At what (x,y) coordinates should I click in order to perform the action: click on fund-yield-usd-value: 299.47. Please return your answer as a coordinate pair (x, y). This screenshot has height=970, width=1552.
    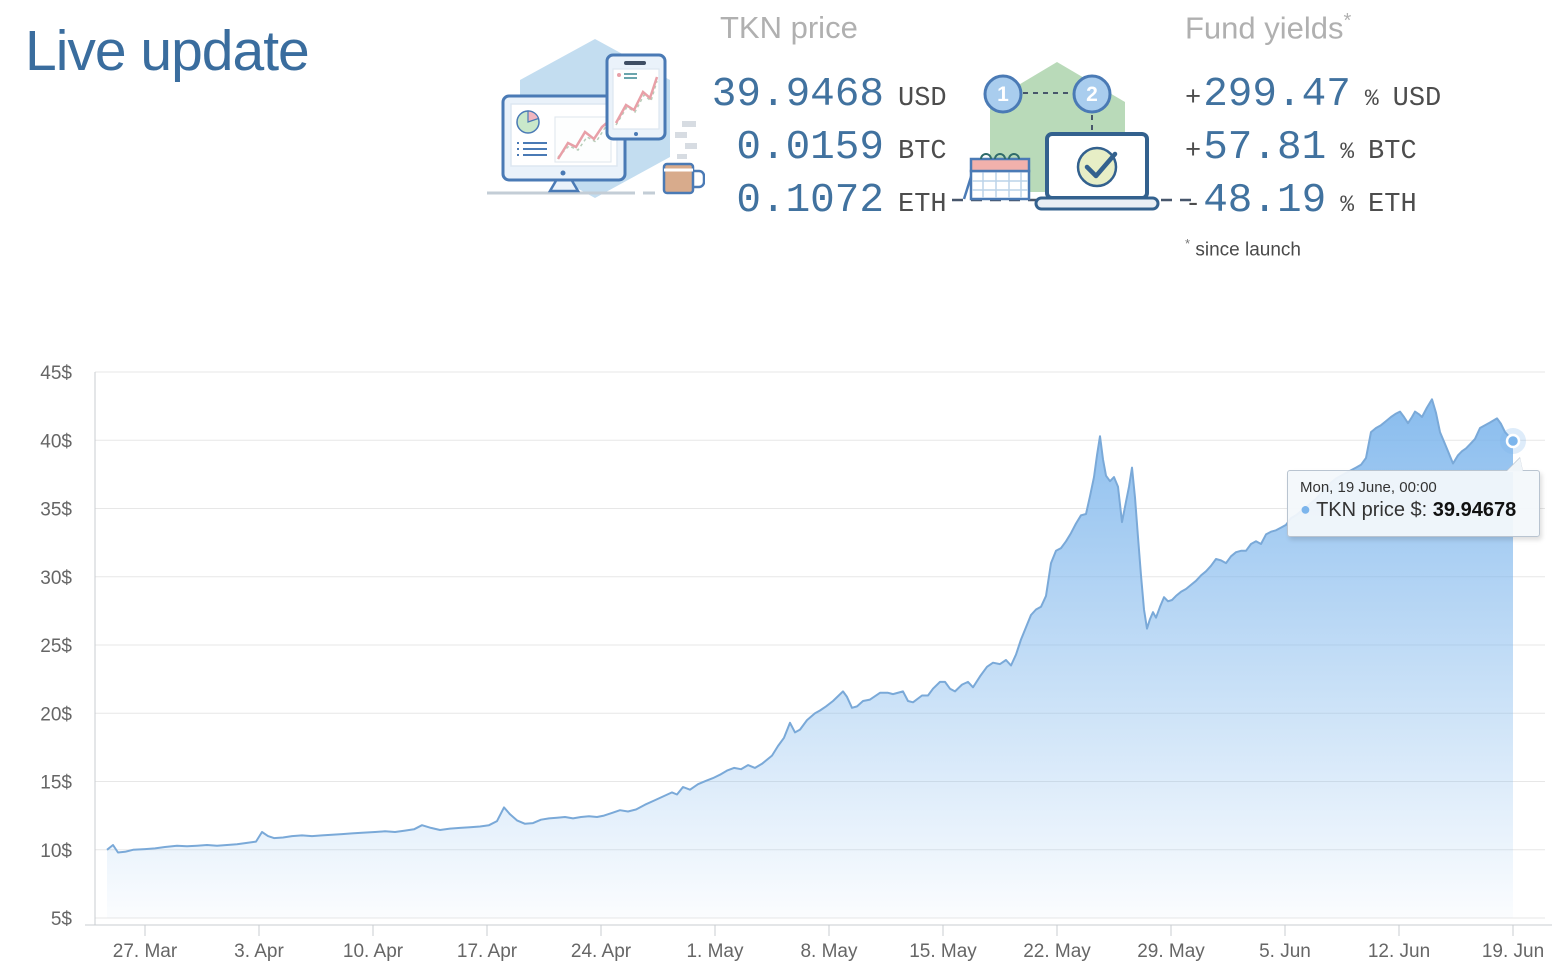
    Looking at the image, I should click on (1277, 95).